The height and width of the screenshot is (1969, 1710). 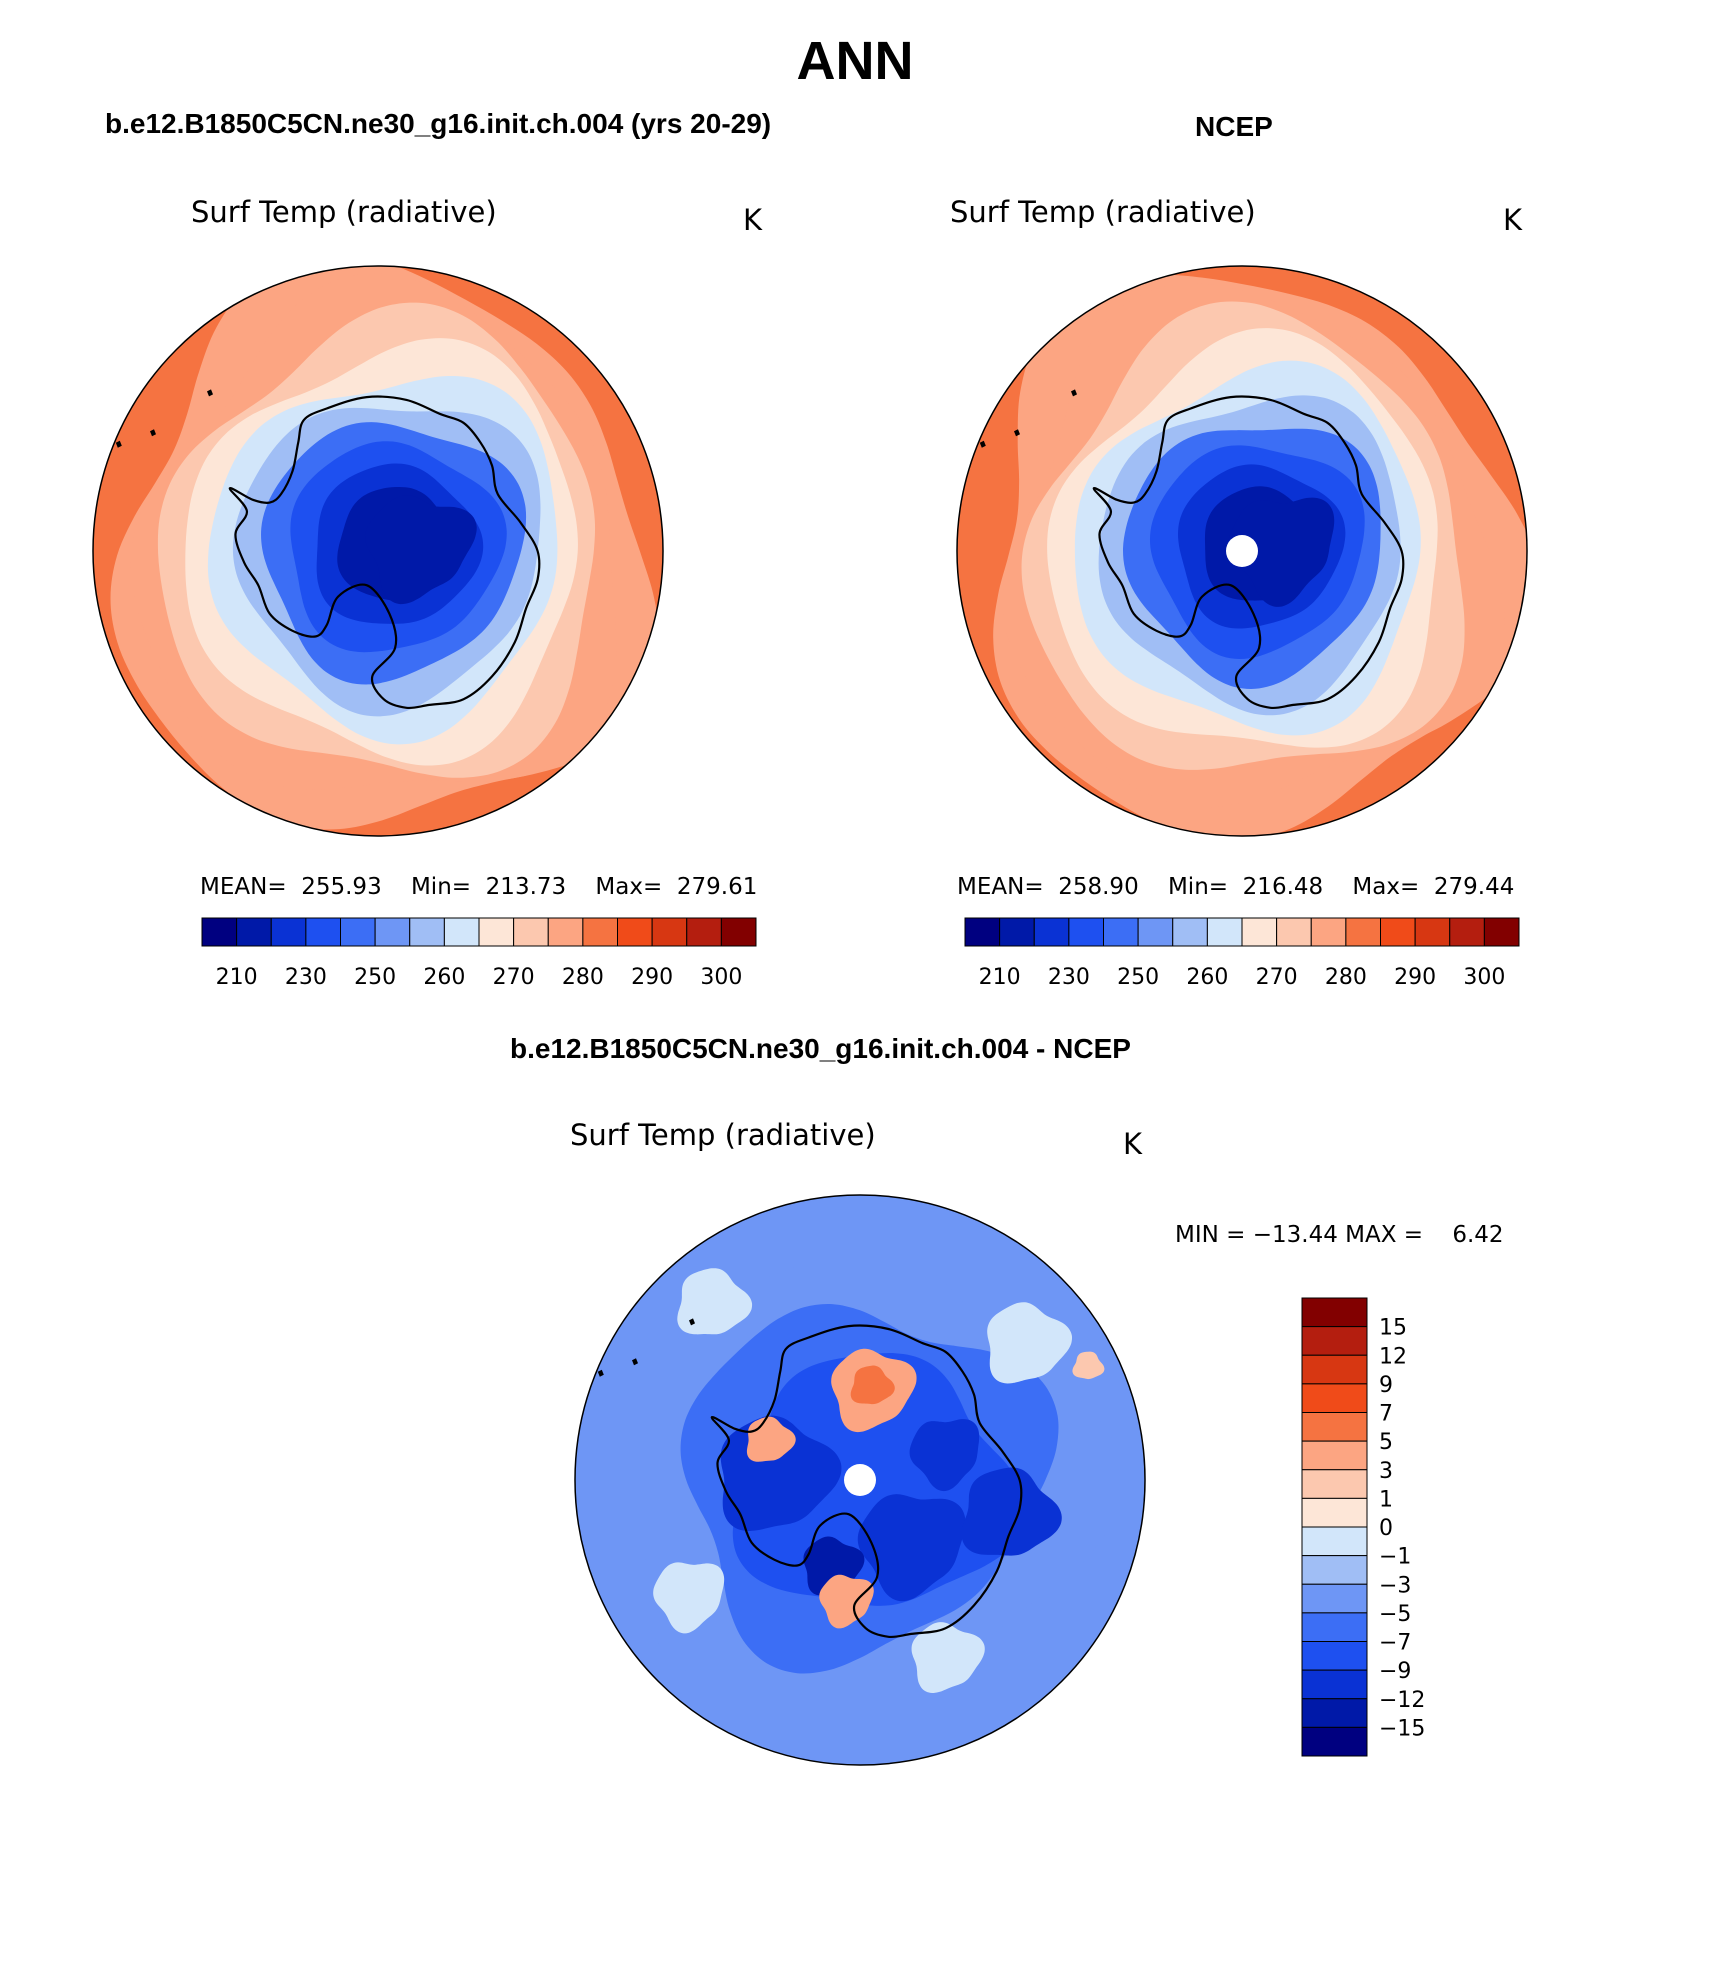 I want to click on stats-difference: MIN = −13.44 MAX = 6.42, so click(x=1339, y=1235).